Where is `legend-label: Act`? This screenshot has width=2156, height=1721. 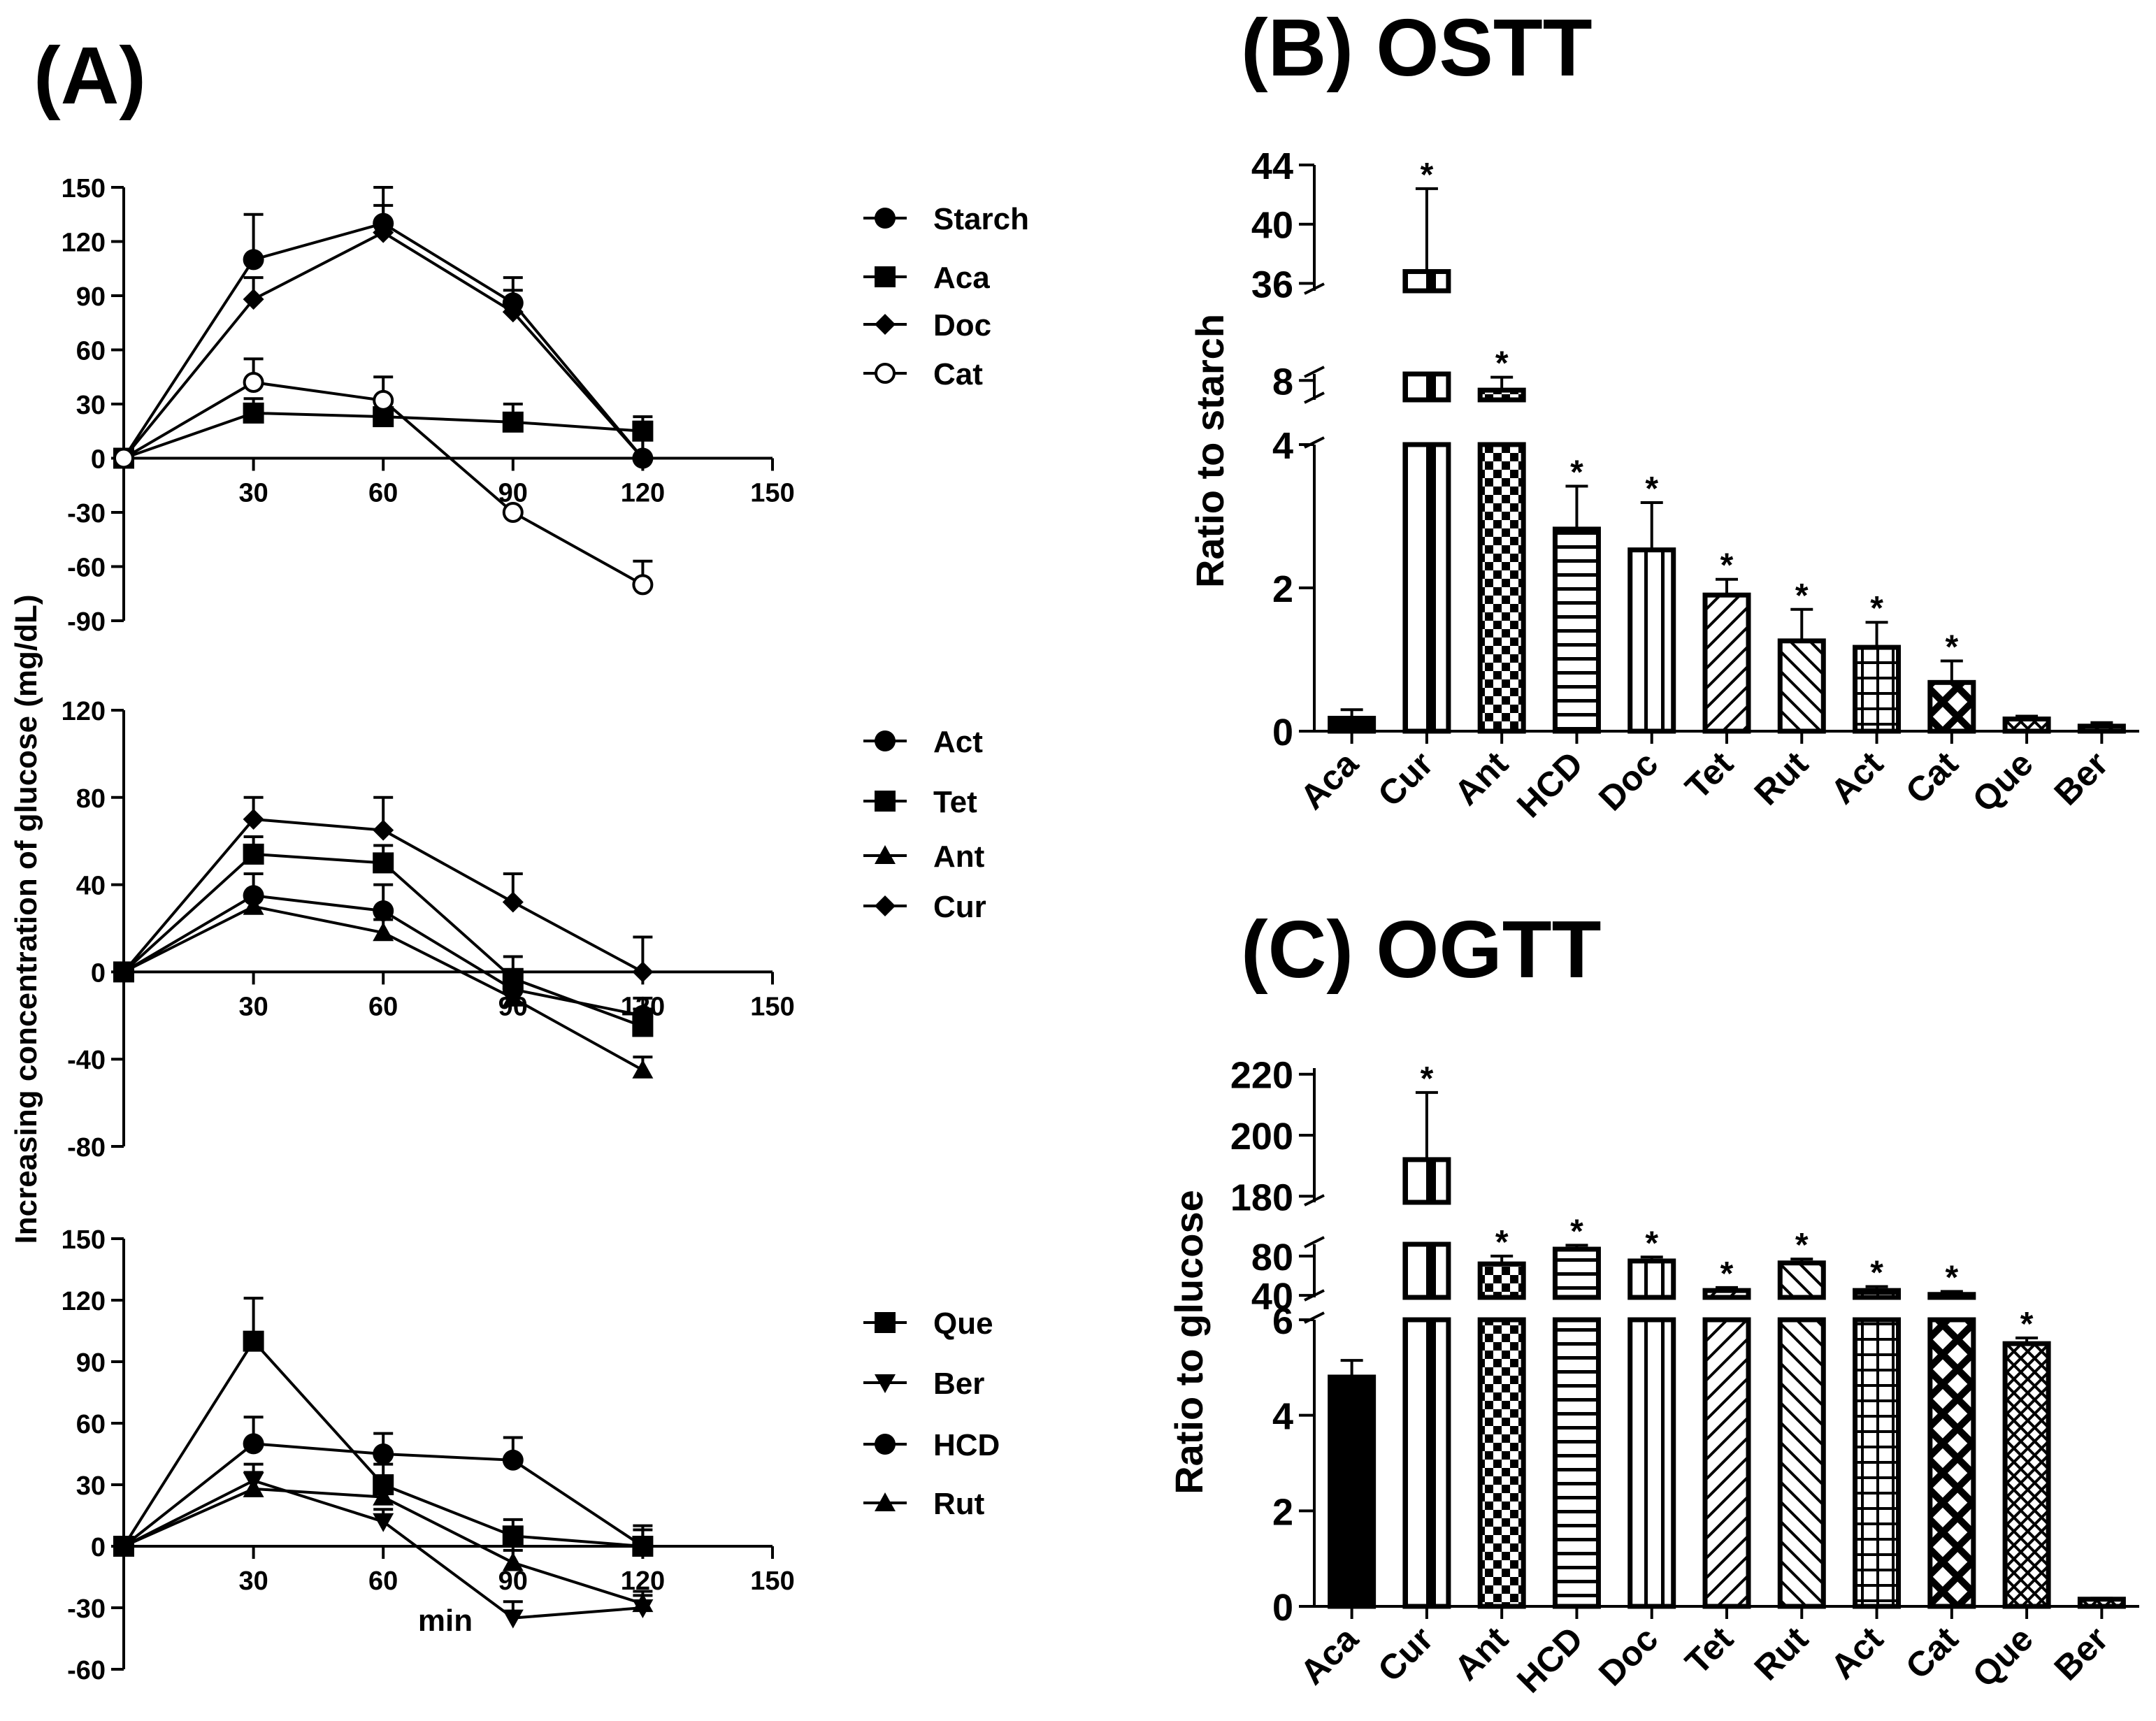
legend-label: Act is located at coordinates (958, 742).